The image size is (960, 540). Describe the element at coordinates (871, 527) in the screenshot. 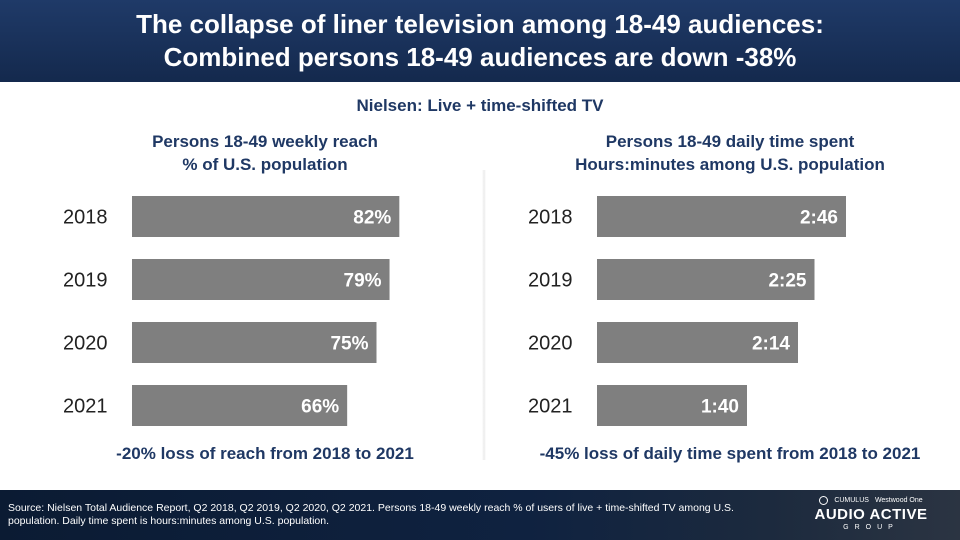

I see `brand-subname: GROUP` at that location.